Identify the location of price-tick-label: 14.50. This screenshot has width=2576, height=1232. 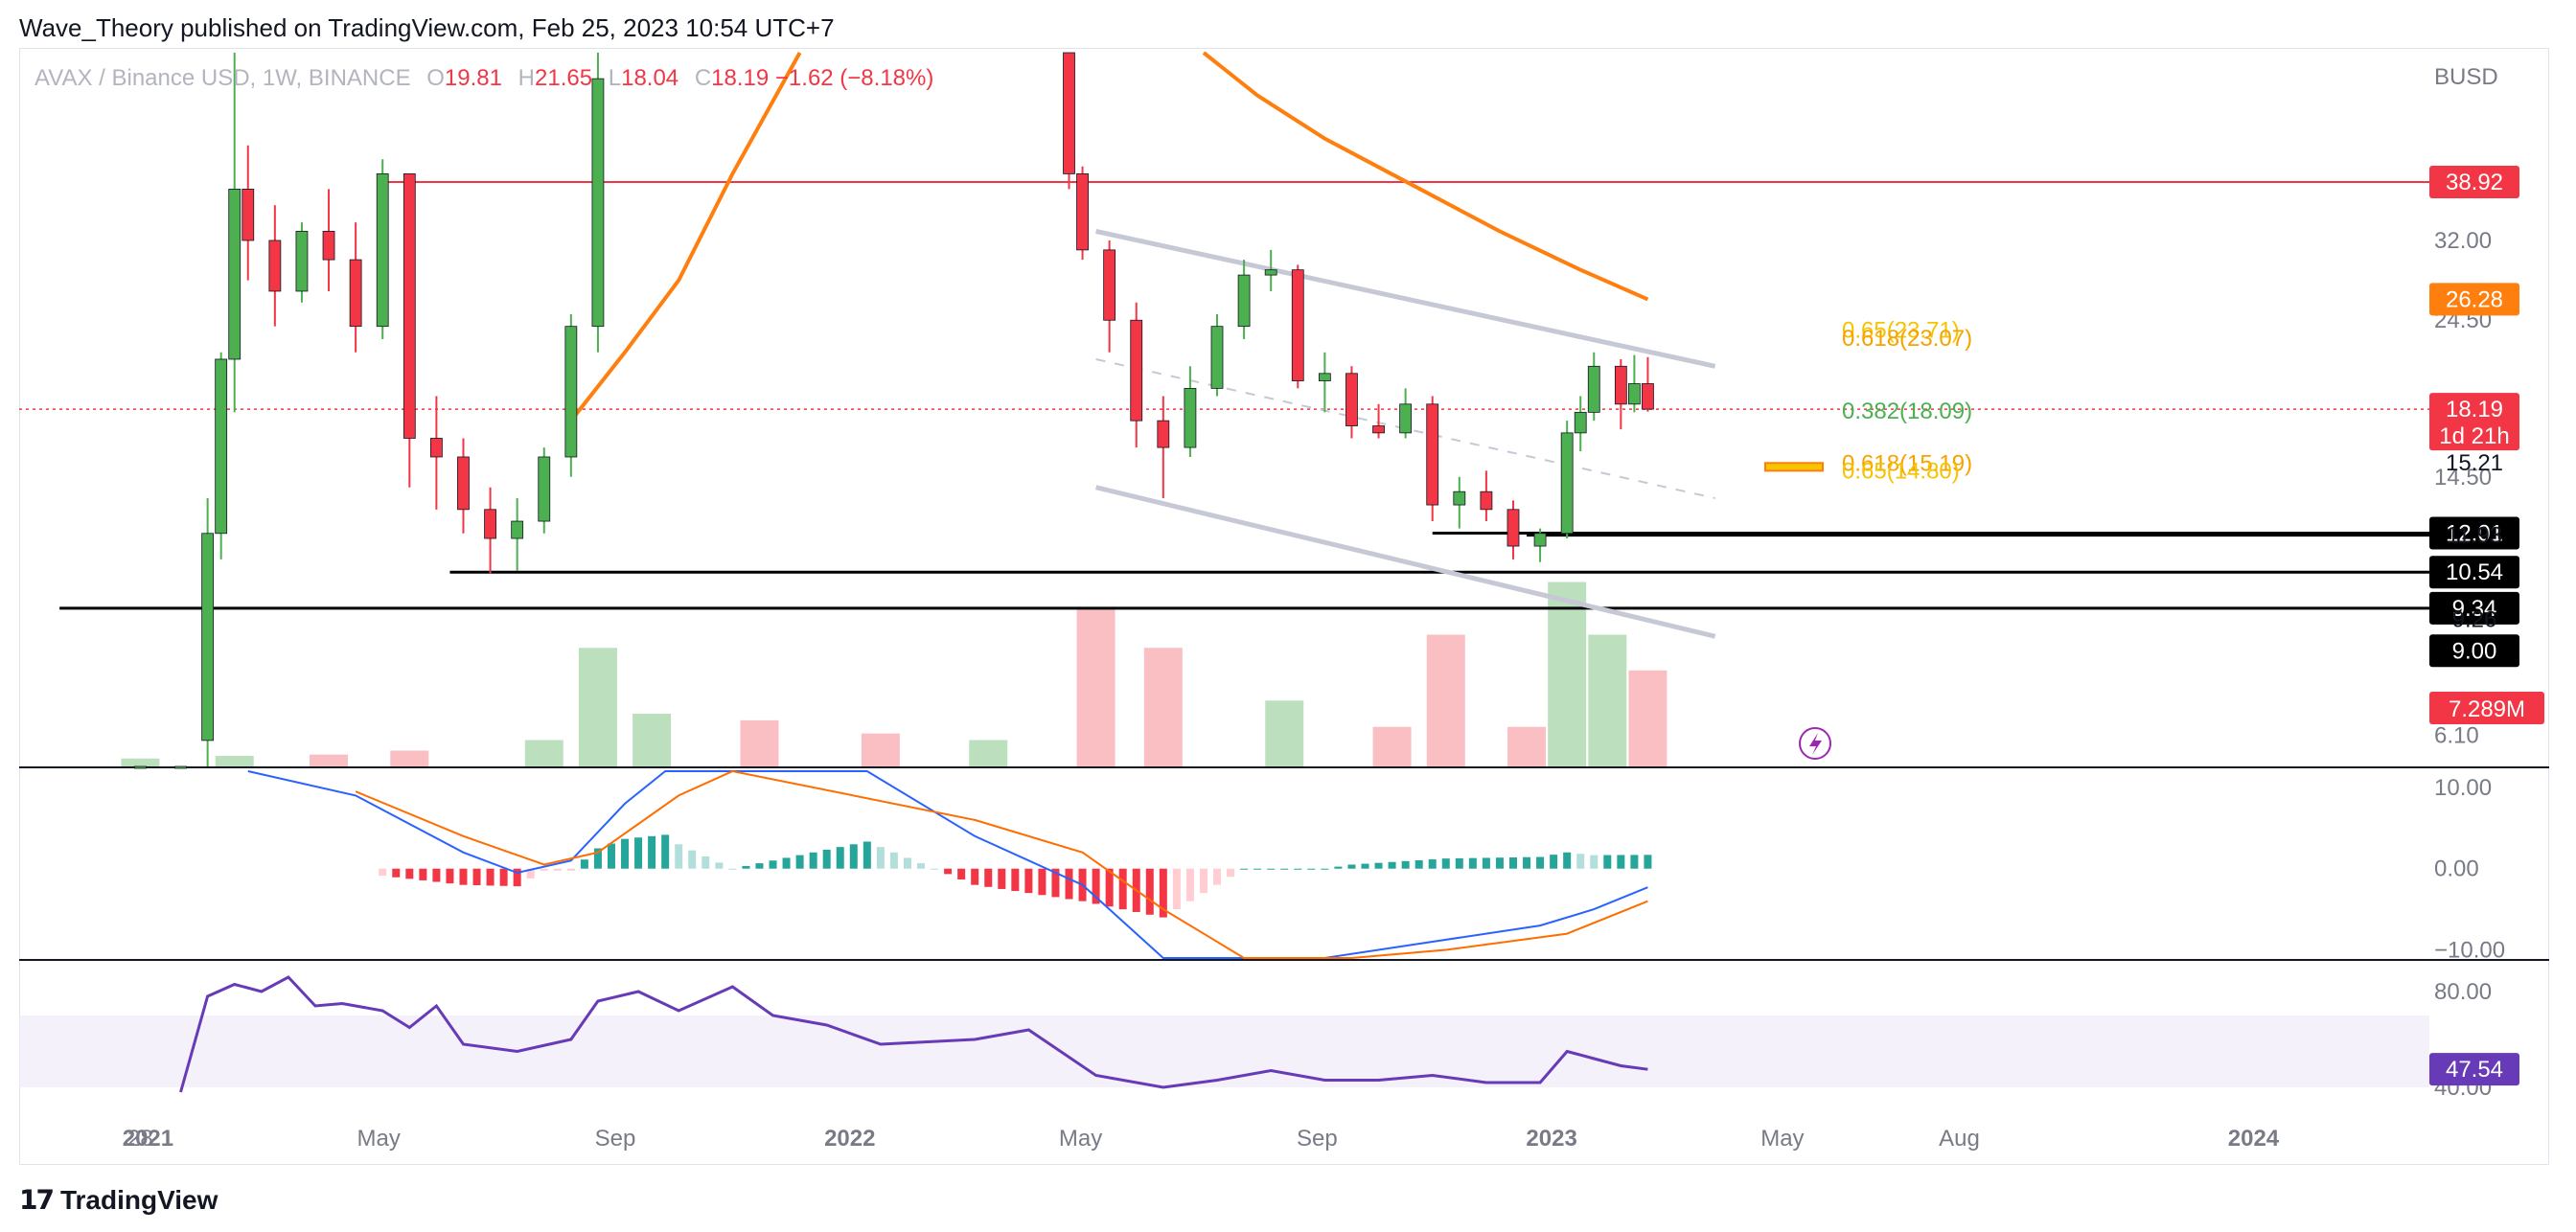
(2463, 478).